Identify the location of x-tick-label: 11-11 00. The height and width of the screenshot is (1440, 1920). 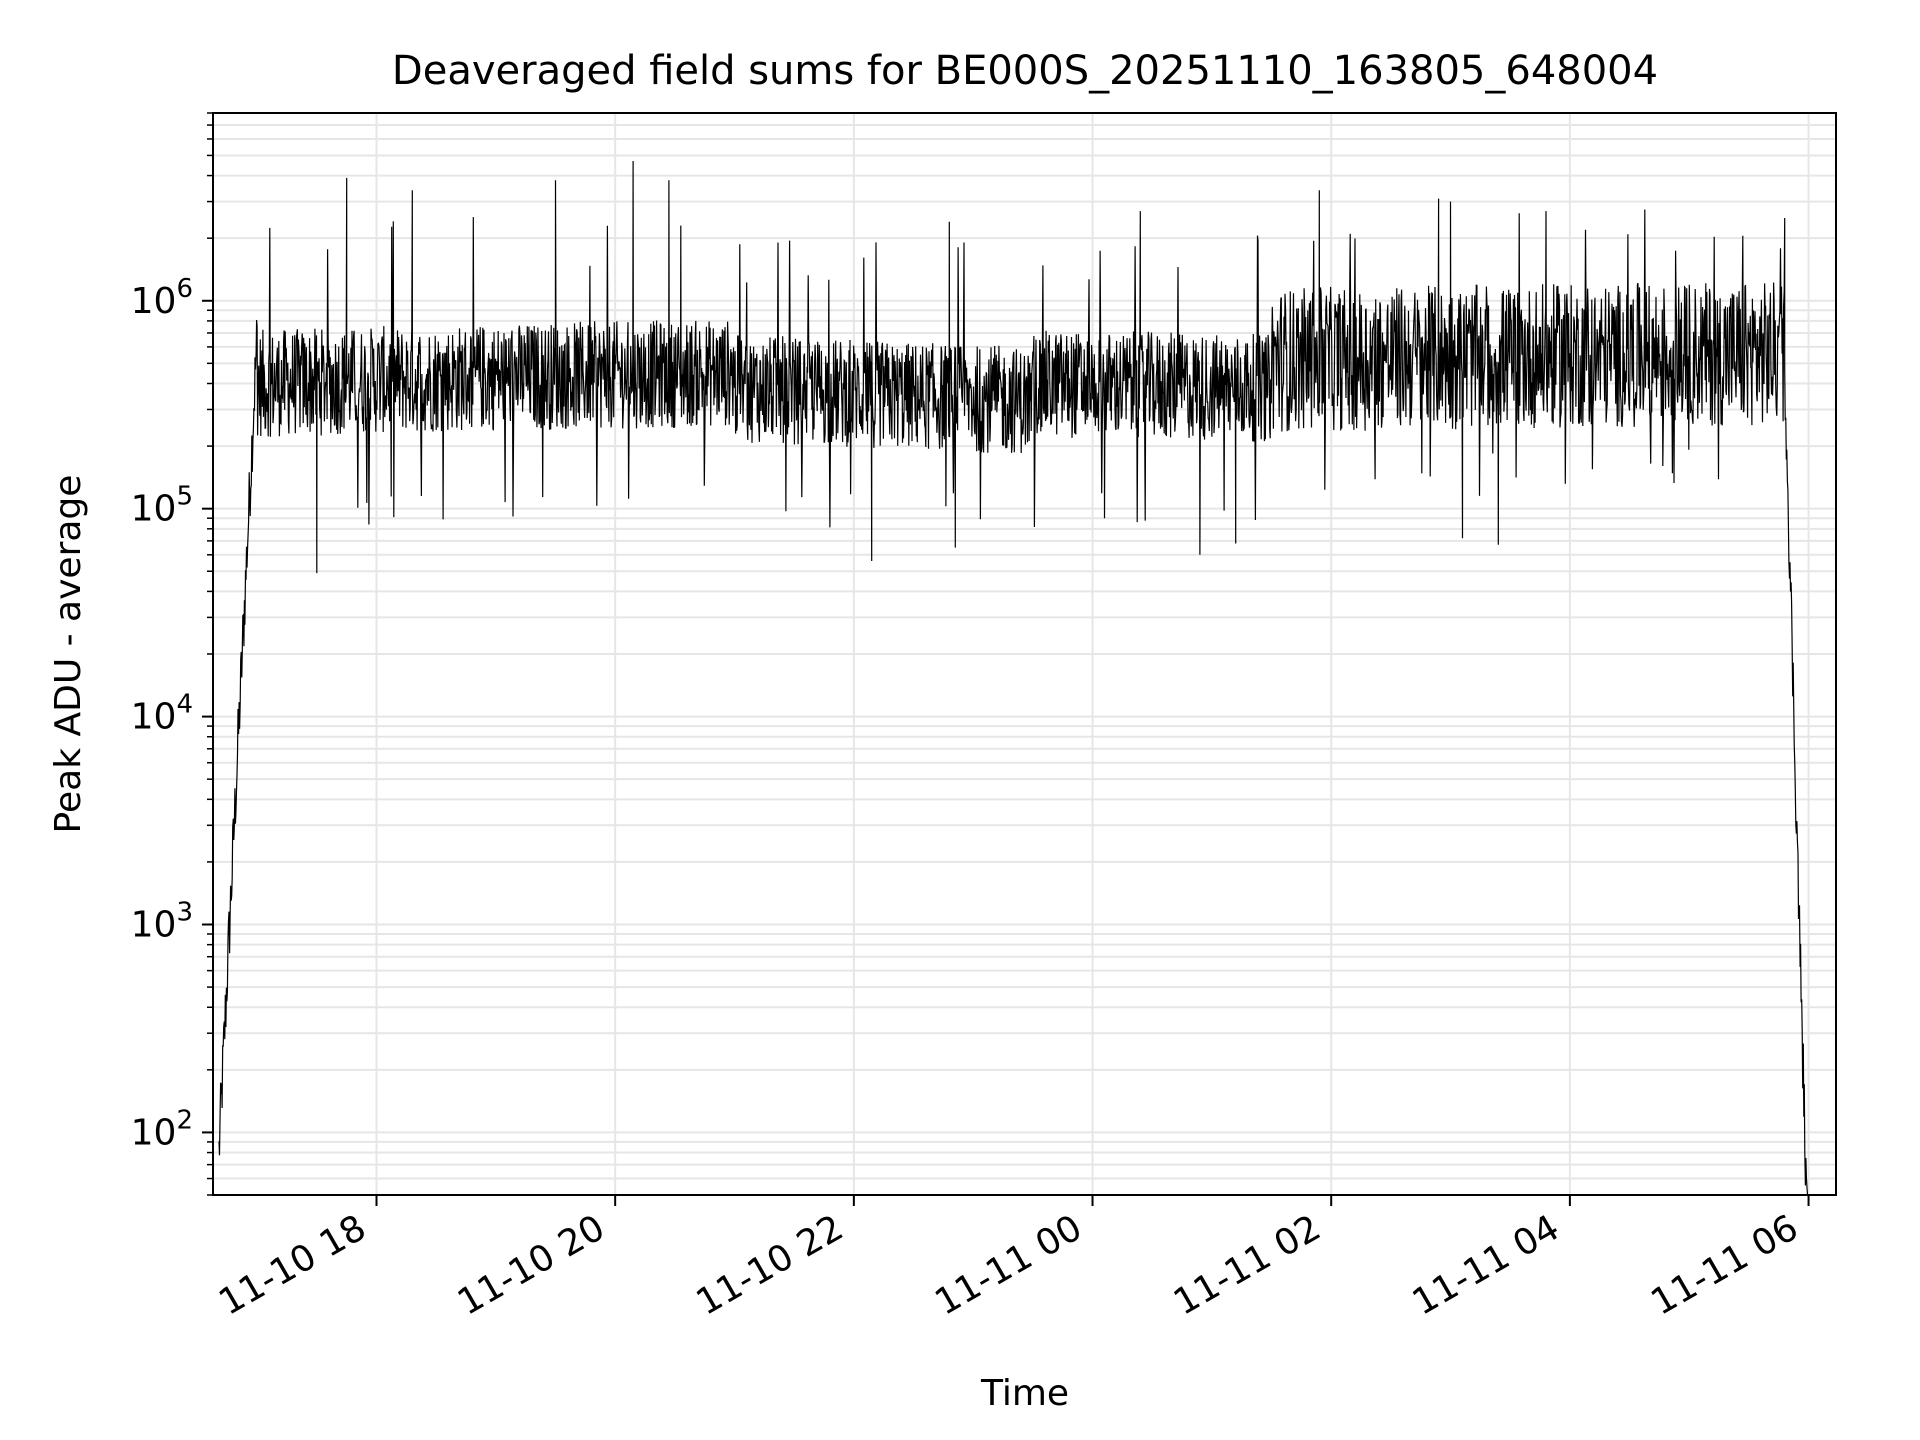
(1008, 1265).